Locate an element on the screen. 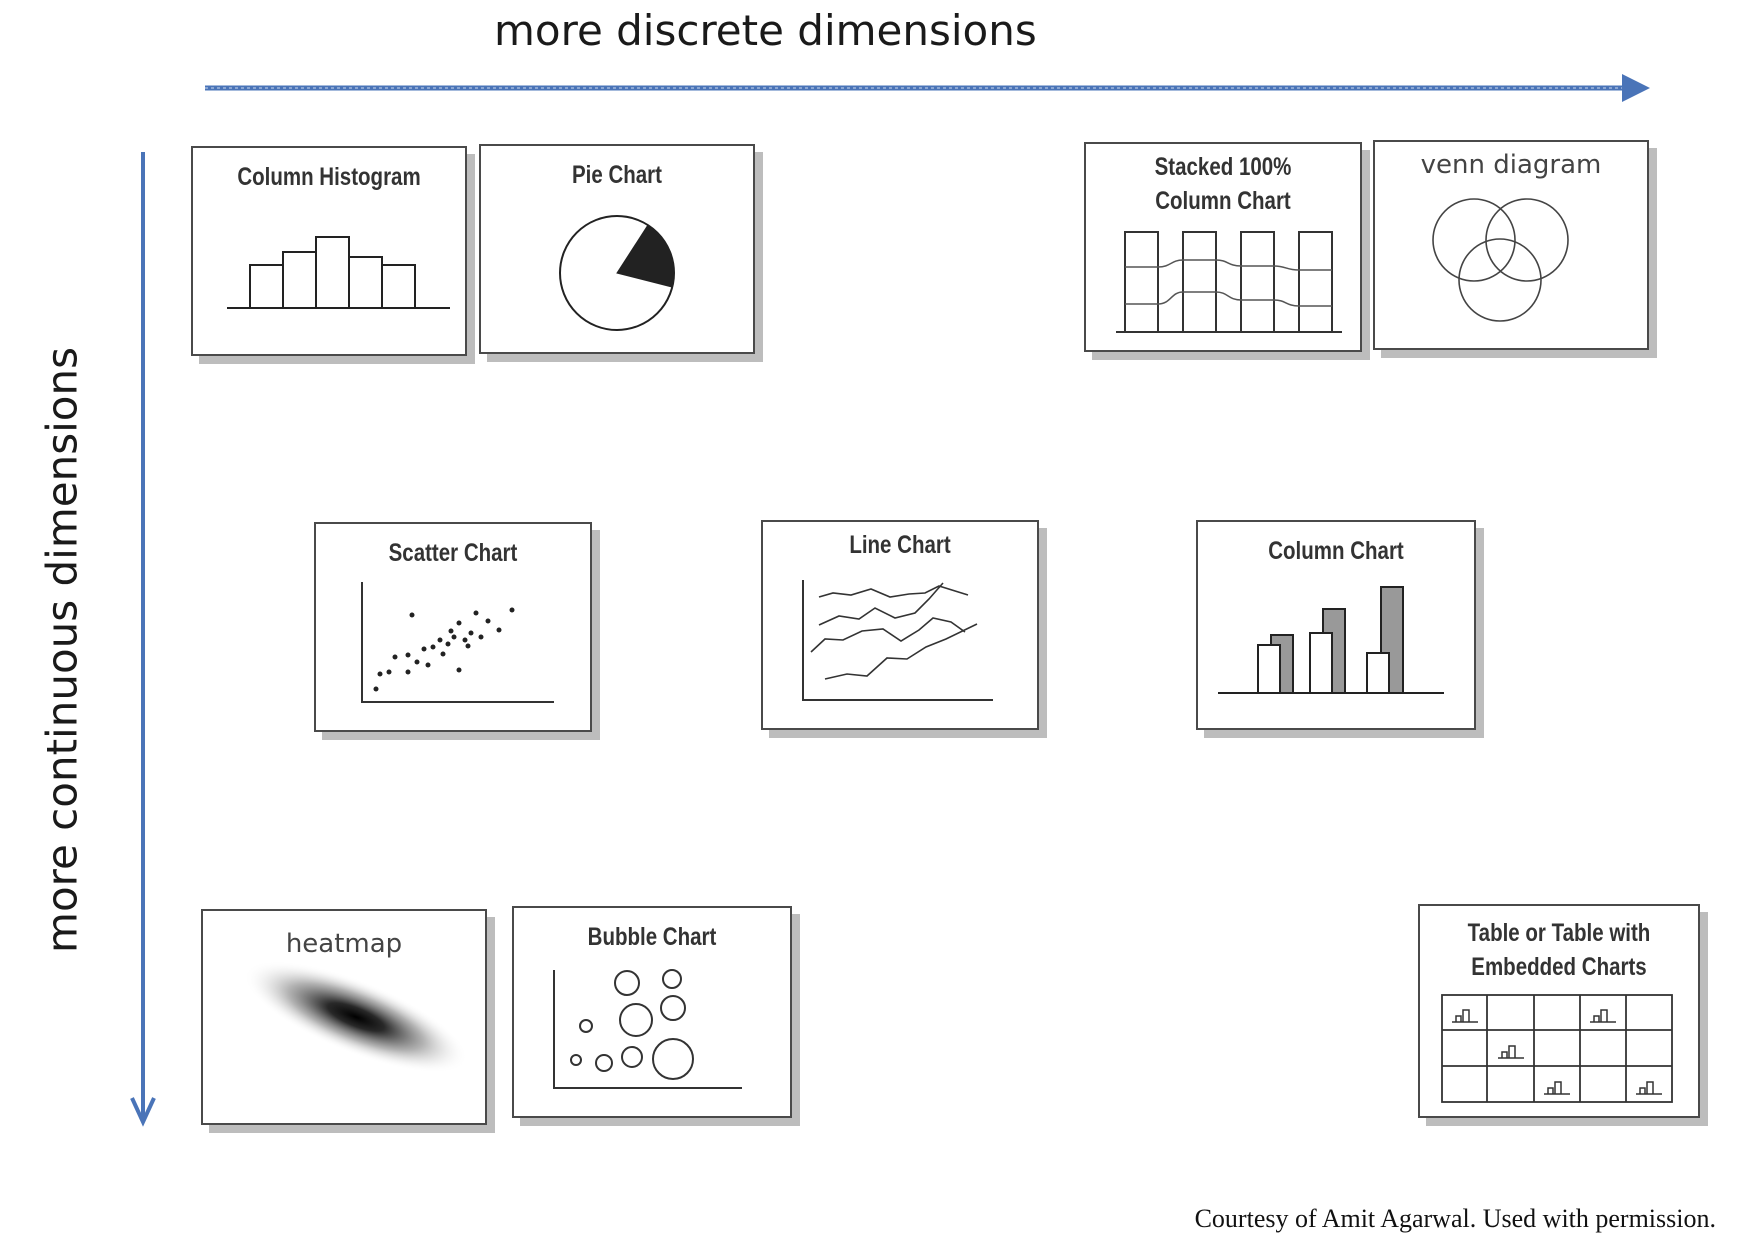 The image size is (1762, 1245). venn-diagram-card: venn diagram is located at coordinates (1511, 245).